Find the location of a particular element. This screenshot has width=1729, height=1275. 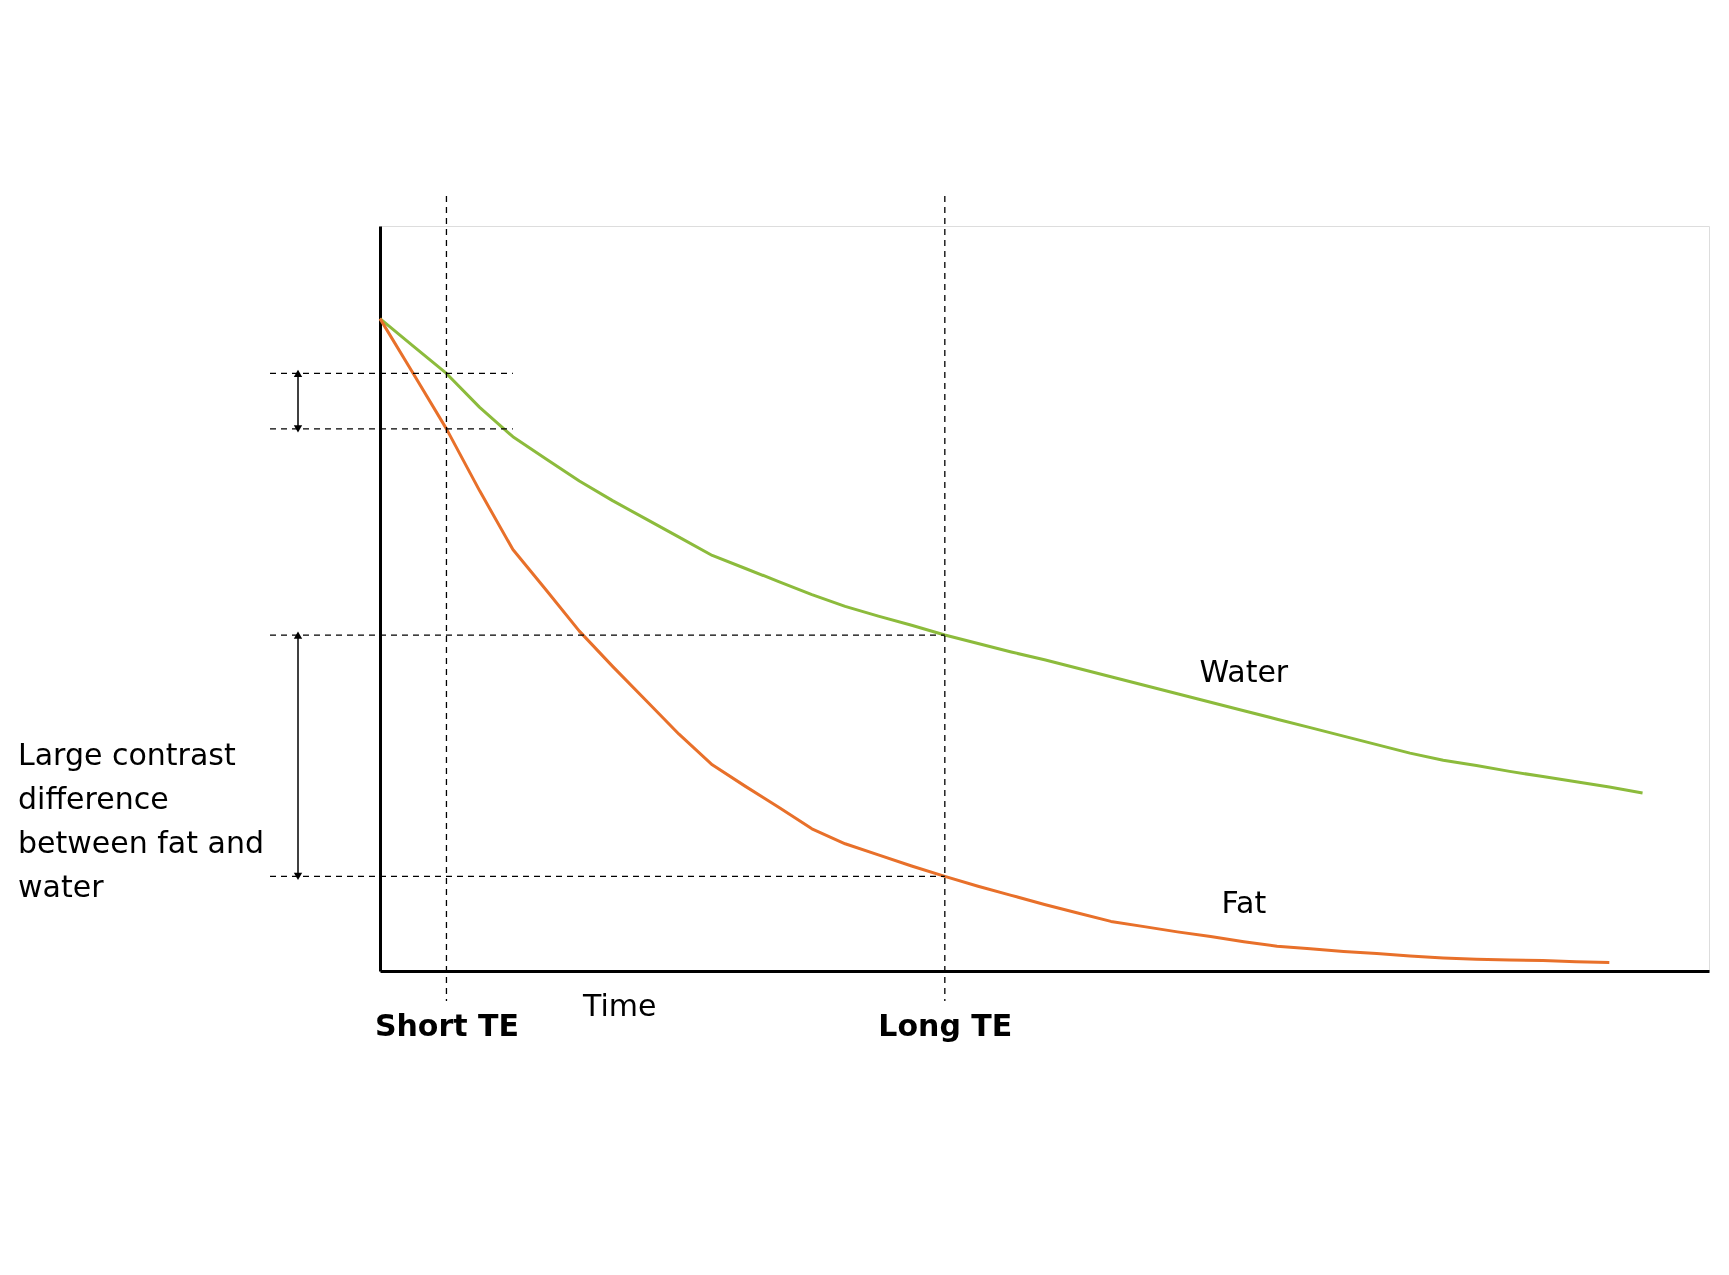

series-label: Water is located at coordinates (1244, 671).